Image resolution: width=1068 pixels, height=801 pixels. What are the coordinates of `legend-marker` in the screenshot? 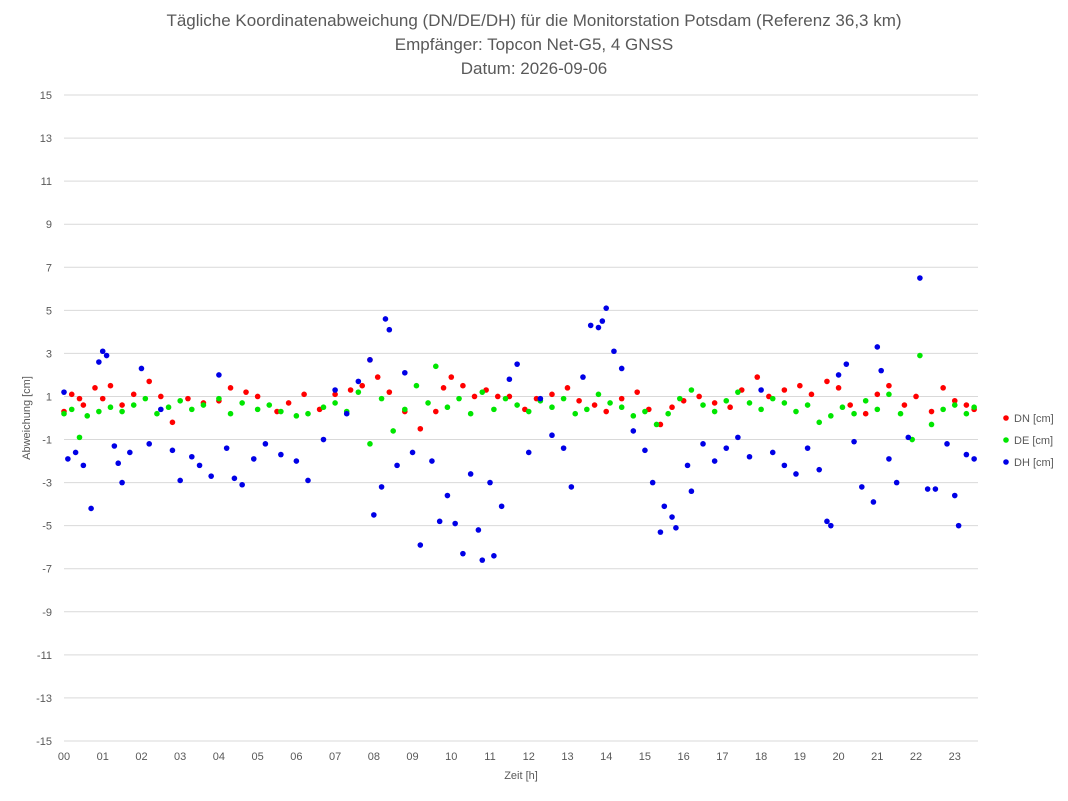 It's located at (1006, 462).